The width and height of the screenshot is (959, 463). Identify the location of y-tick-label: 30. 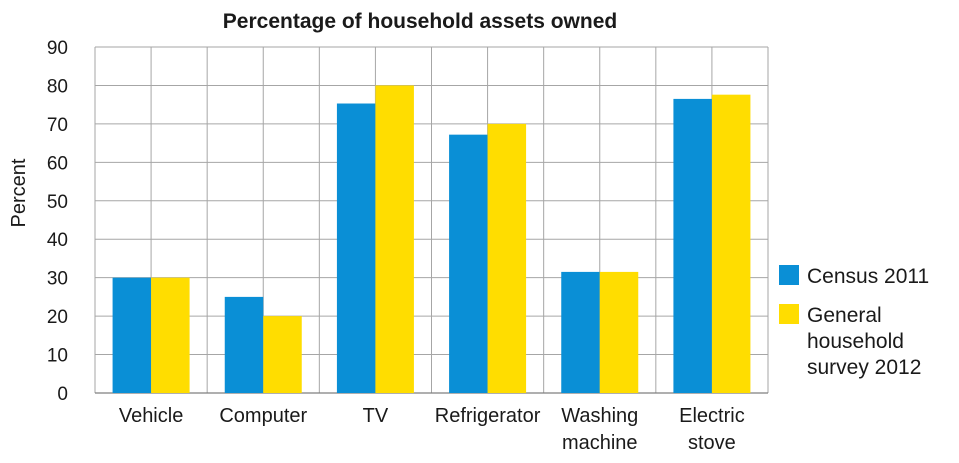
(57, 279).